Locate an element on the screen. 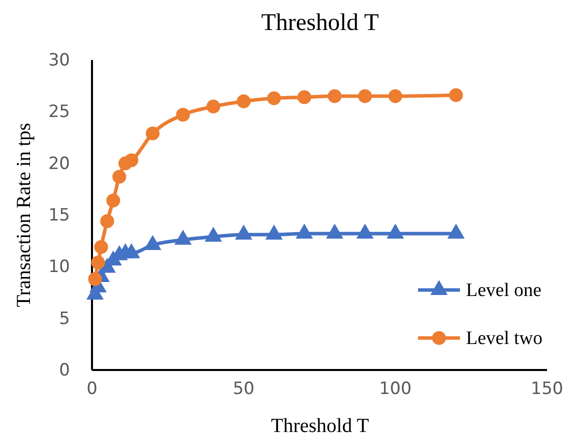 This screenshot has height=441, width=585. y-tick-label: 25 is located at coordinates (59, 112).